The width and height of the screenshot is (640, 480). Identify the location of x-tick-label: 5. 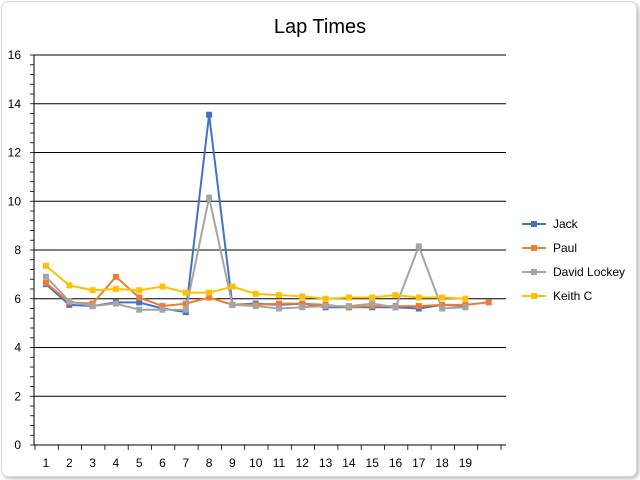
(139, 463).